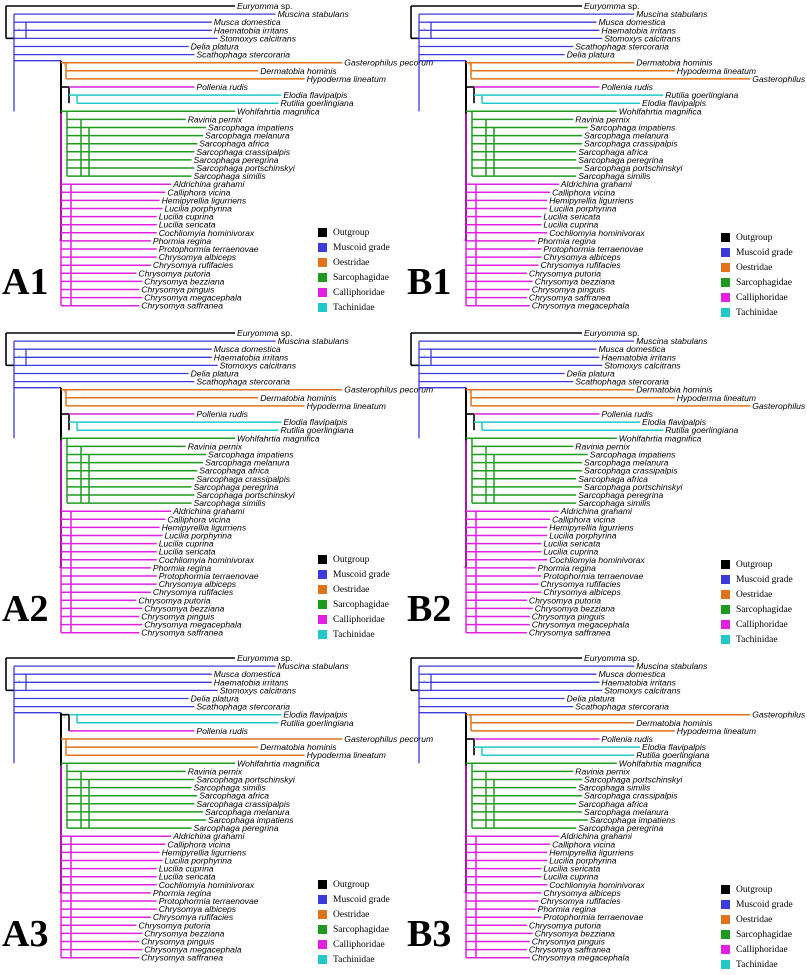 The image size is (807, 975). What do you see at coordinates (208, 836) in the screenshot?
I see `taxon-label: Aldrichina grahami` at bounding box center [208, 836].